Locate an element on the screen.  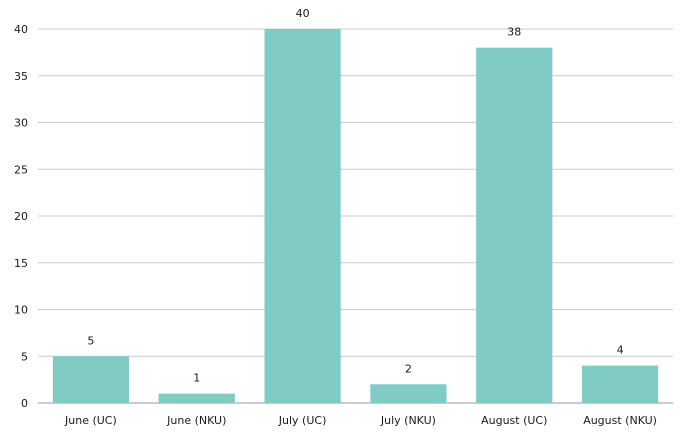
y-tick-label: 5 is located at coordinates (24, 356).